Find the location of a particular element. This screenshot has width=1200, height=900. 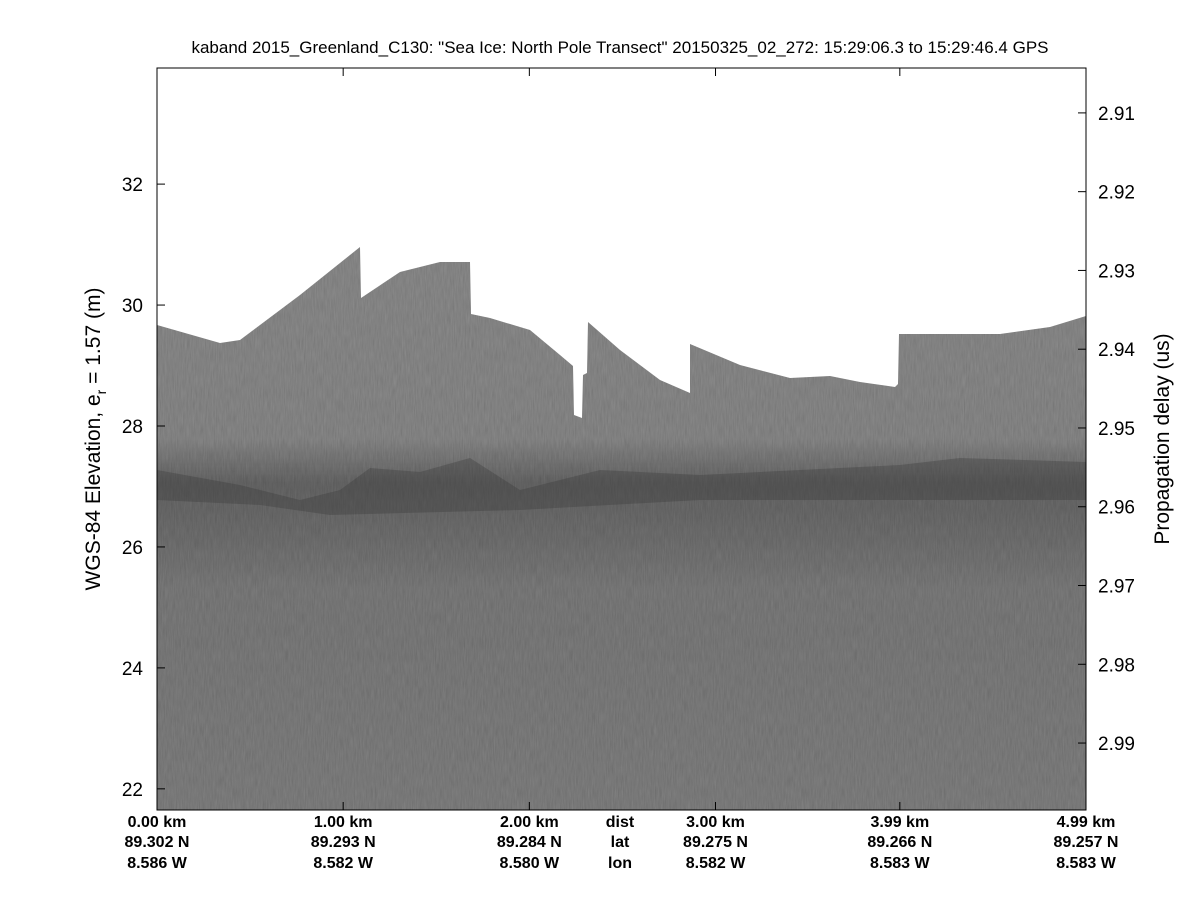

y-axis-label: WGS-84 Elevation, er = 1.57 (m) is located at coordinates (95, 439).